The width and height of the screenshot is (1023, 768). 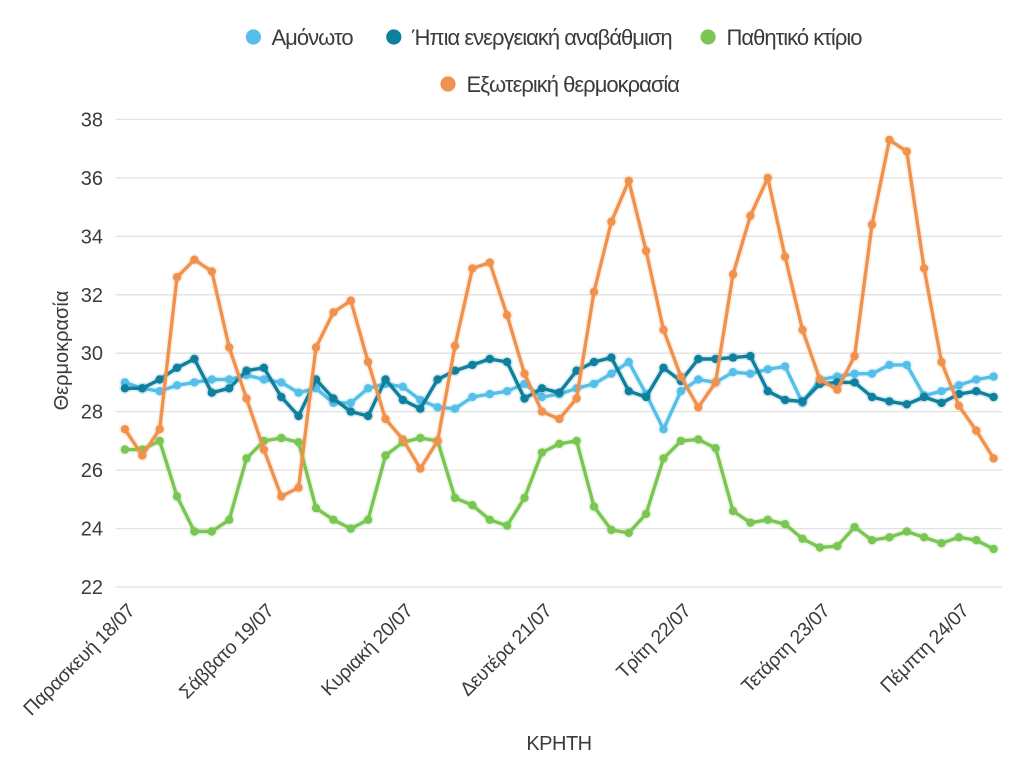 What do you see at coordinates (313, 37) in the screenshot?
I see `svg-text: Αμόνωτο` at bounding box center [313, 37].